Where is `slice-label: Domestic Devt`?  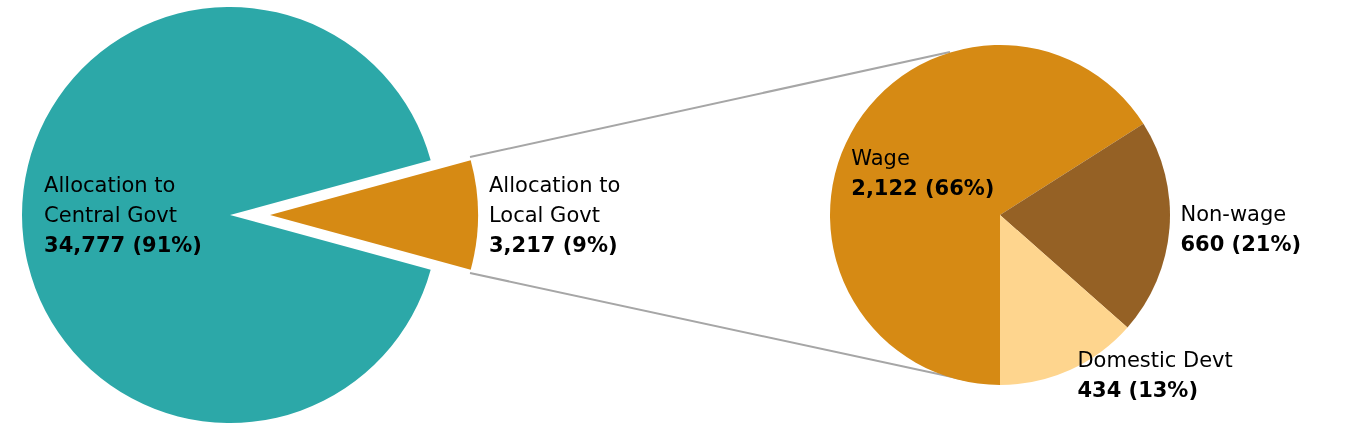
slice-label: Domestic Devt is located at coordinates (1155, 360).